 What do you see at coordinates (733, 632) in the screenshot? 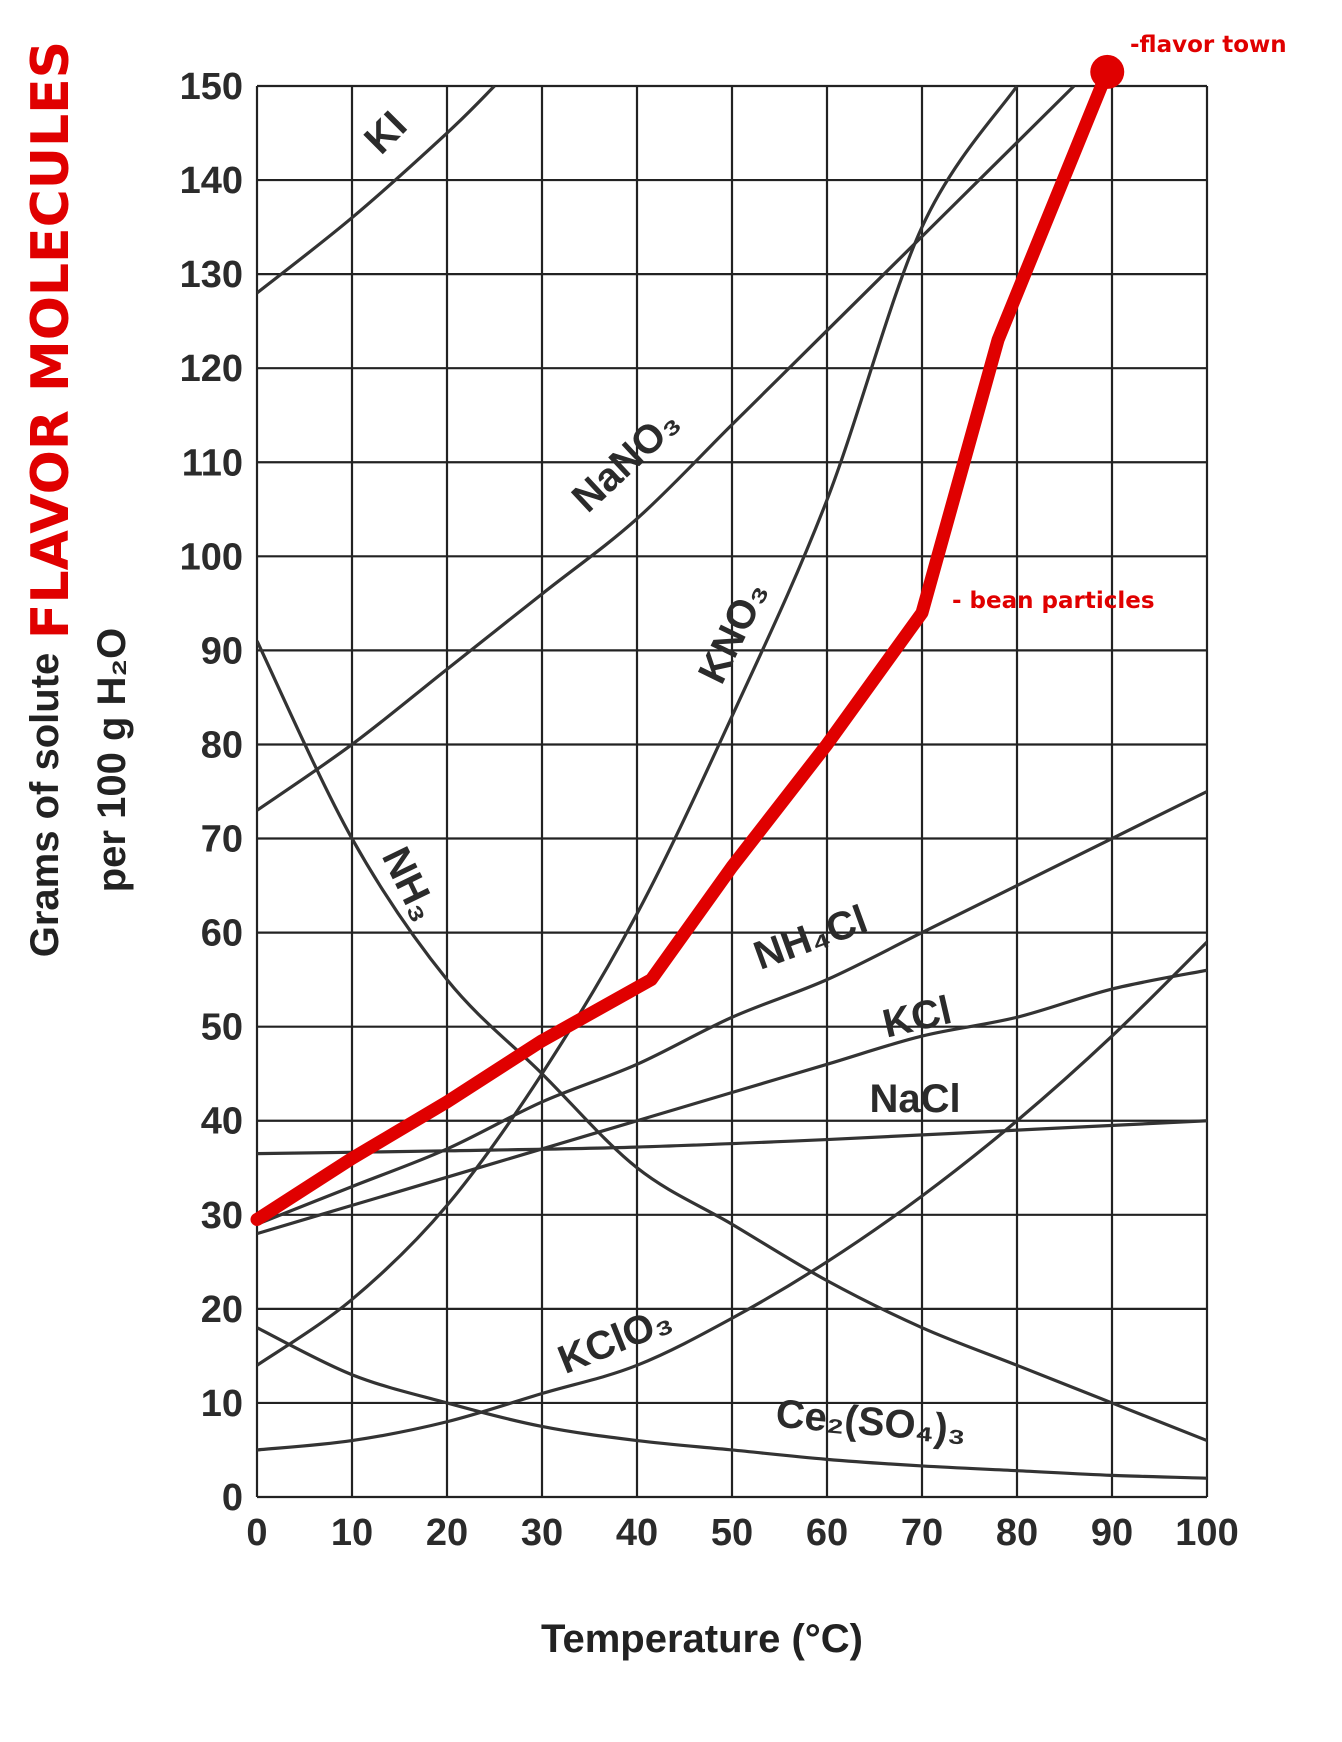
I see `label-kno3: KNO₃` at bounding box center [733, 632].